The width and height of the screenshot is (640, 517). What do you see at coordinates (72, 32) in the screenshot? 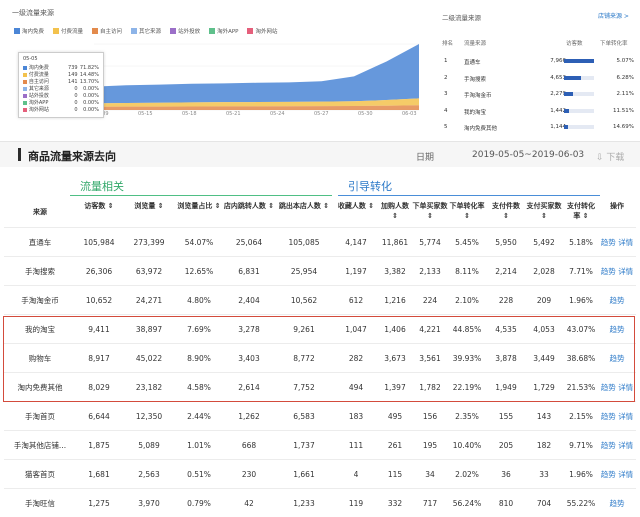
I see `legend-label: 付费流量` at bounding box center [72, 32].